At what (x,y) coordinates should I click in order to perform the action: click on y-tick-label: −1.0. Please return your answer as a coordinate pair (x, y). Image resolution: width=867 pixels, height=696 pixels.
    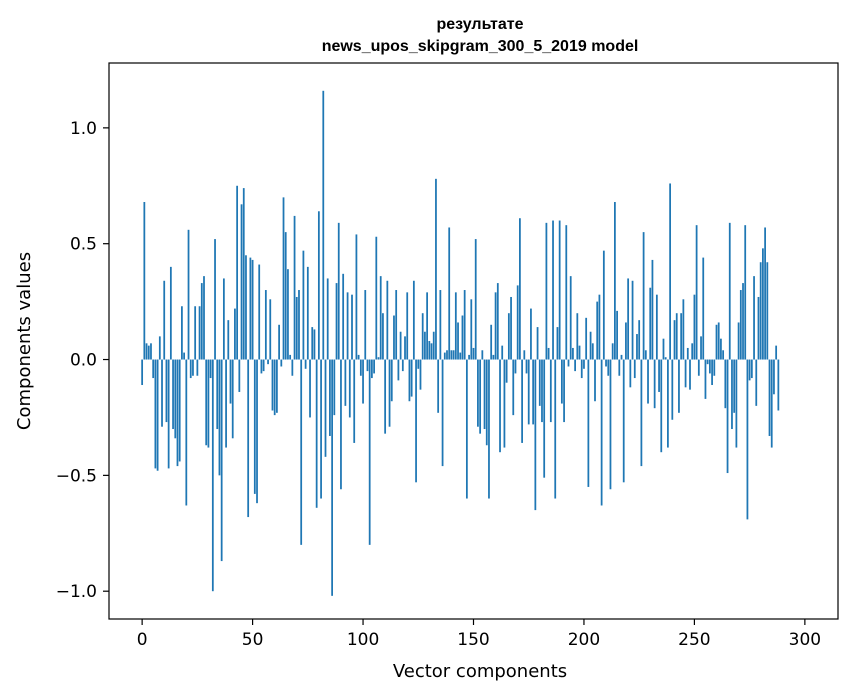
    Looking at the image, I should click on (76, 592).